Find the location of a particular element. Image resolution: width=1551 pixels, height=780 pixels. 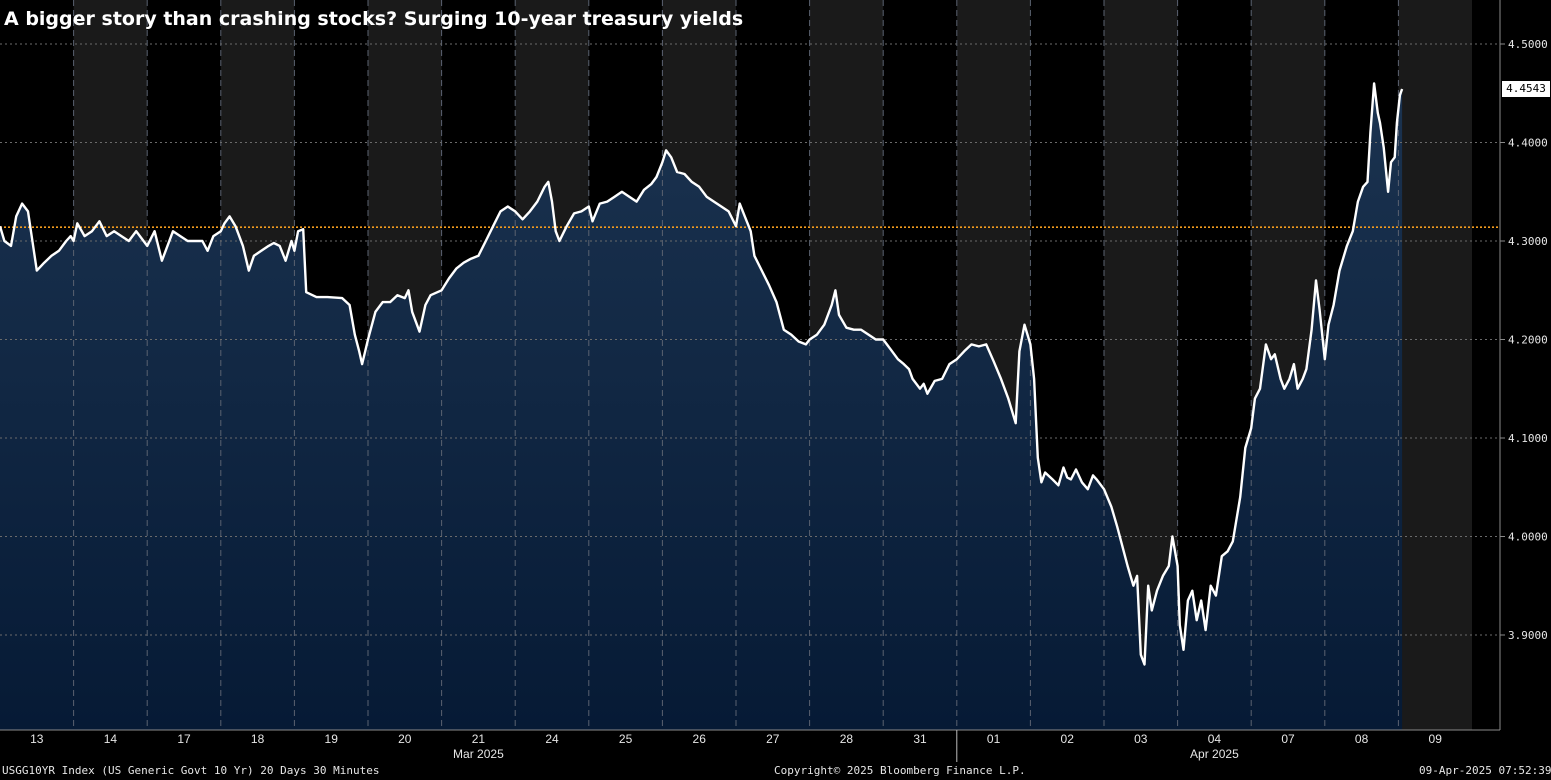

x-tick-label: 07 is located at coordinates (1288, 739).